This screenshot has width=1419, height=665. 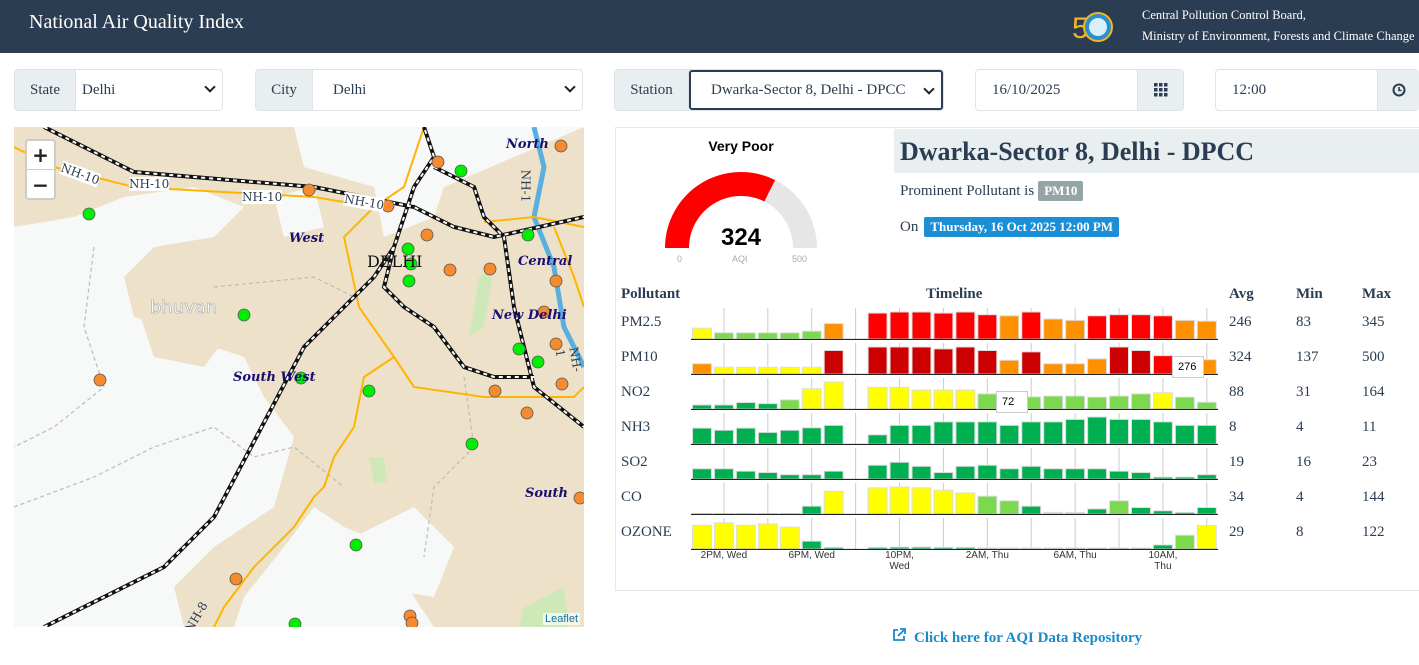 What do you see at coordinates (149, 90) in the screenshot?
I see `state-select: Delhi` at bounding box center [149, 90].